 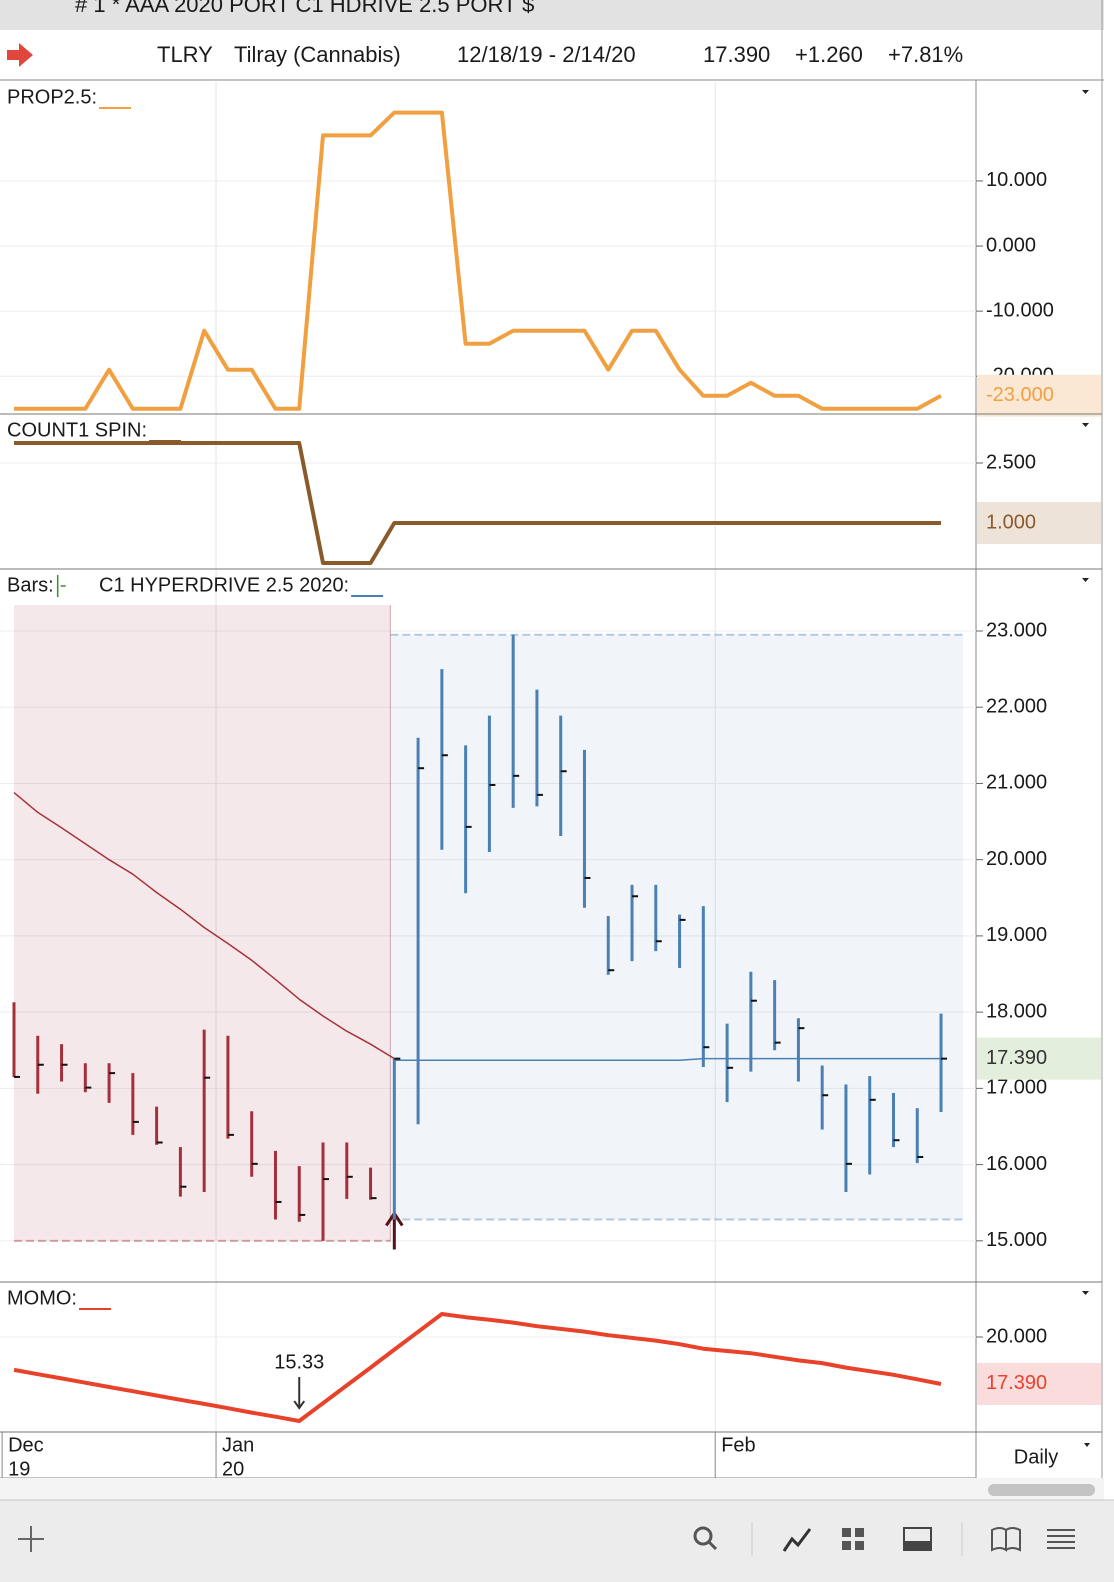 What do you see at coordinates (1061, 1539) in the screenshot?
I see `menu-button` at bounding box center [1061, 1539].